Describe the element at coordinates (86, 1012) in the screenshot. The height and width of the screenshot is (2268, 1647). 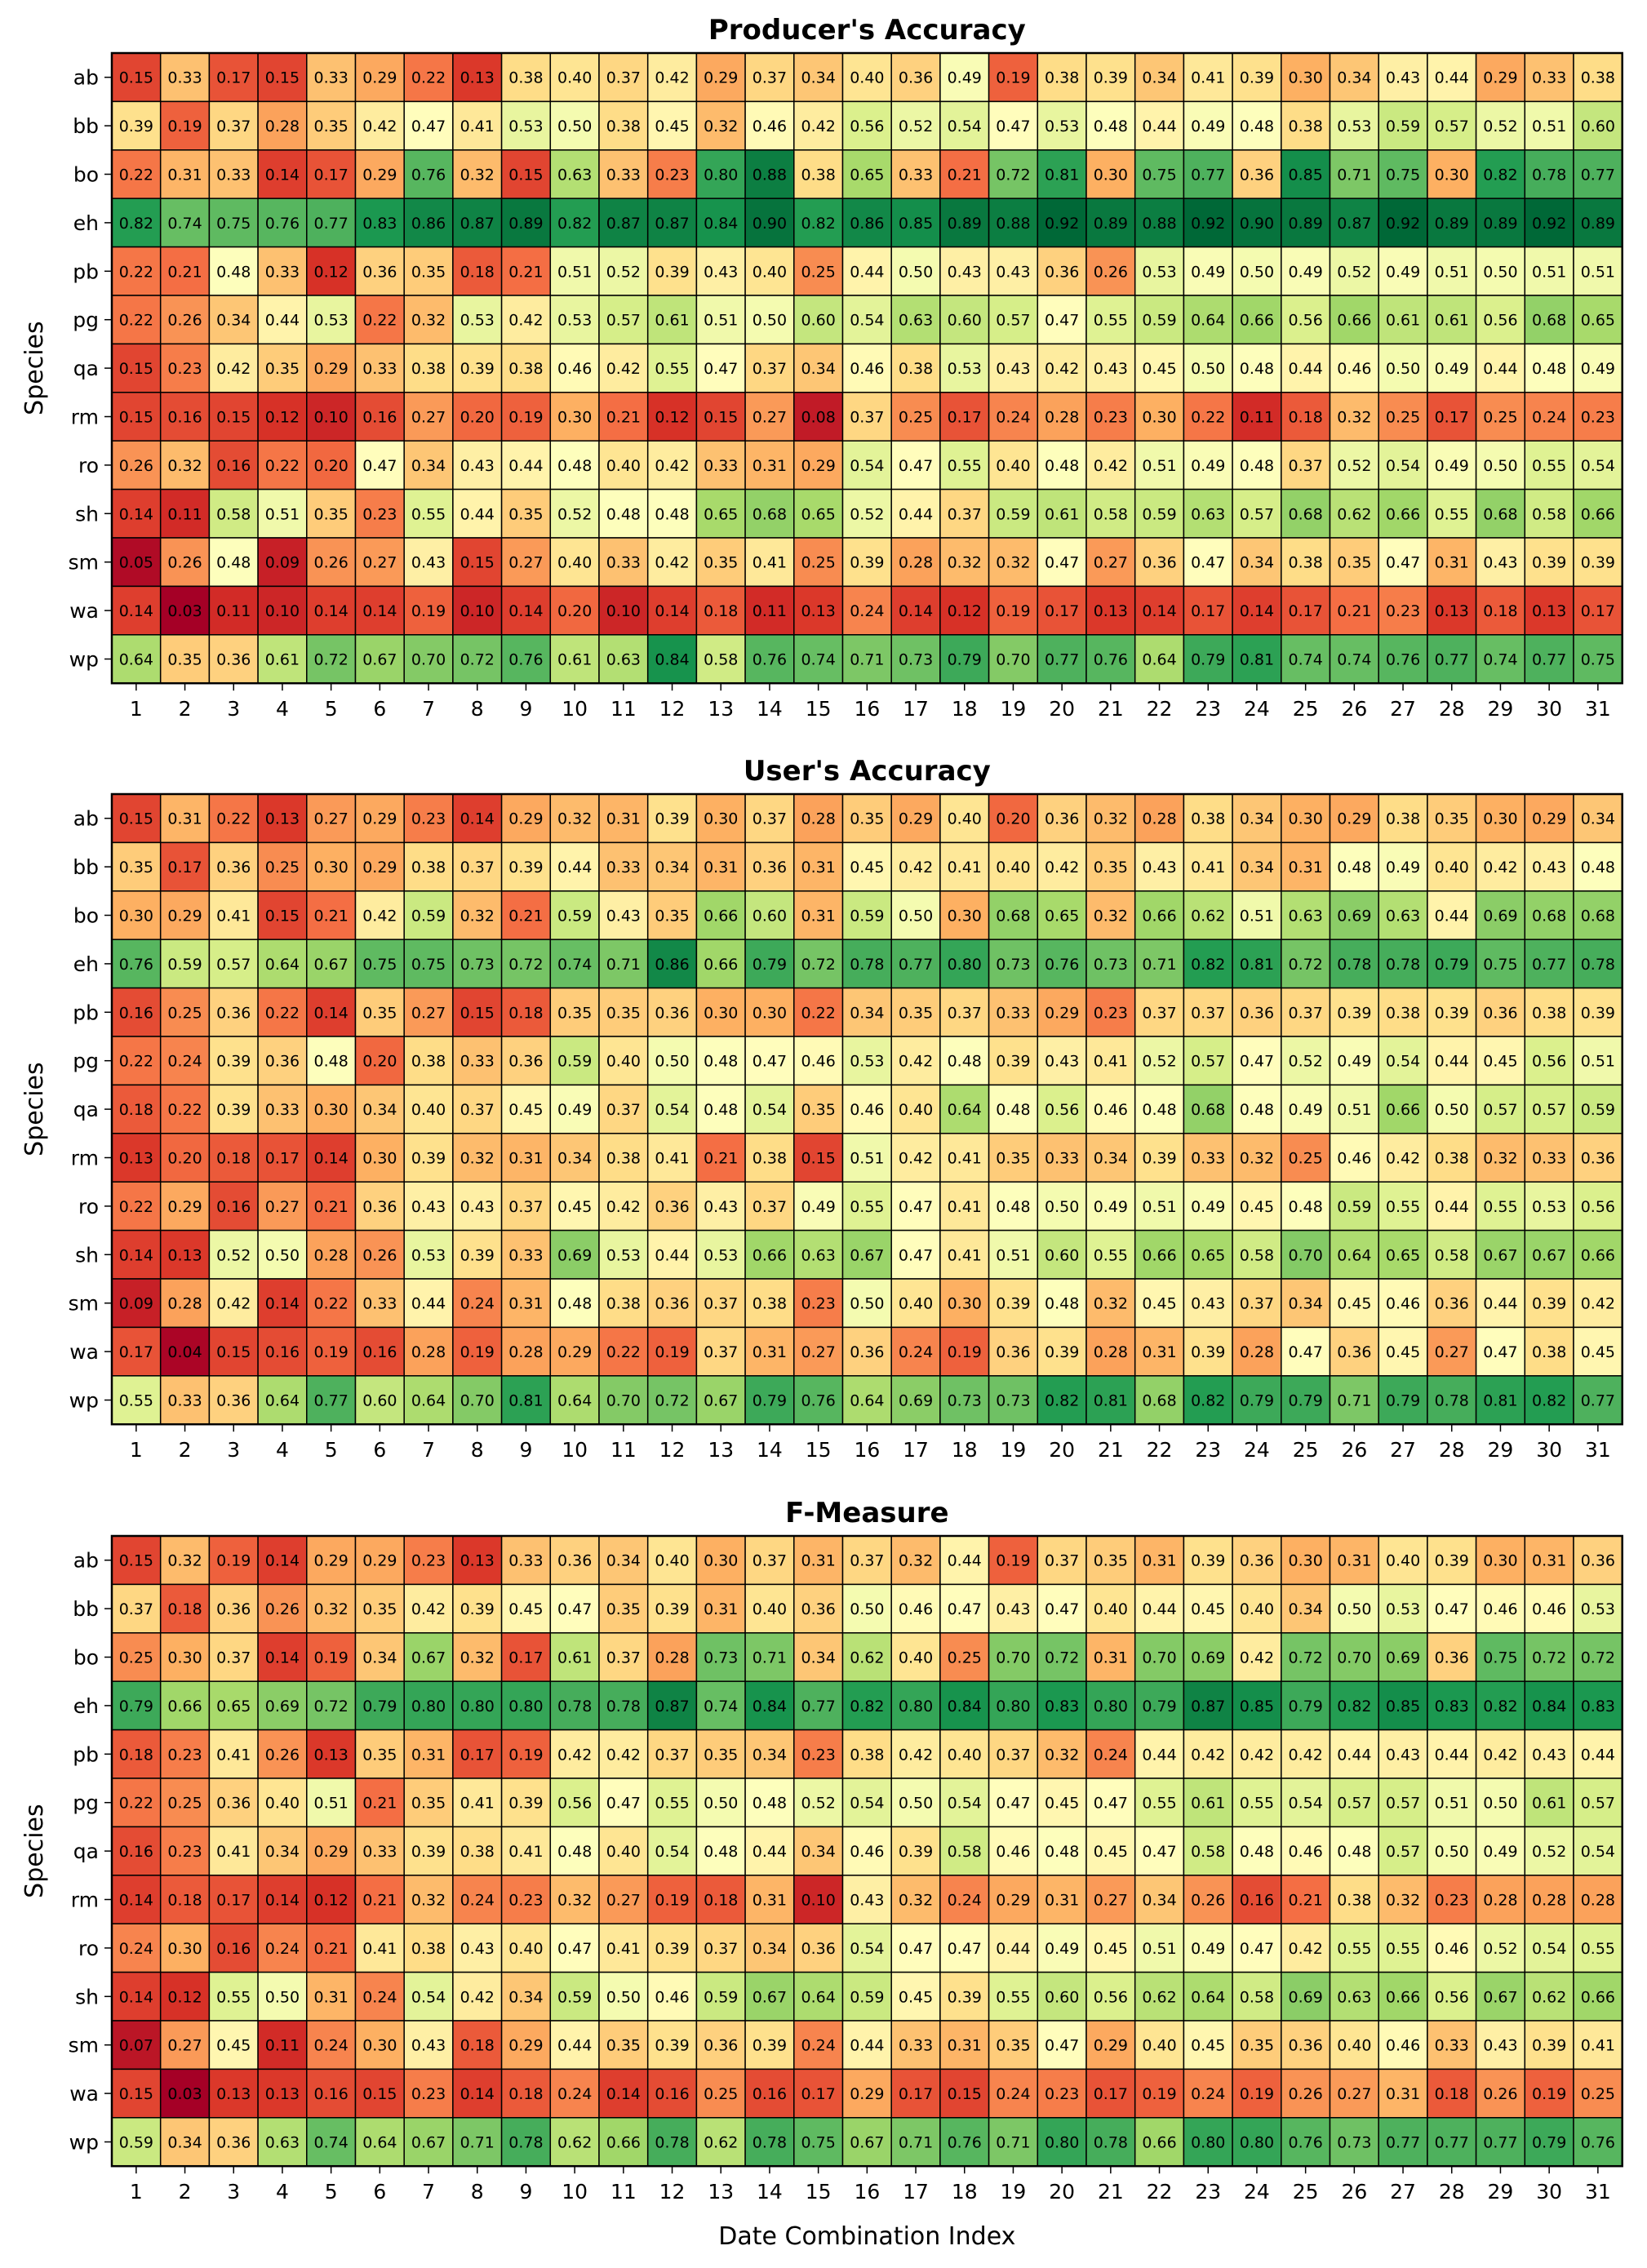
I see `y-tick-label: pb` at that location.